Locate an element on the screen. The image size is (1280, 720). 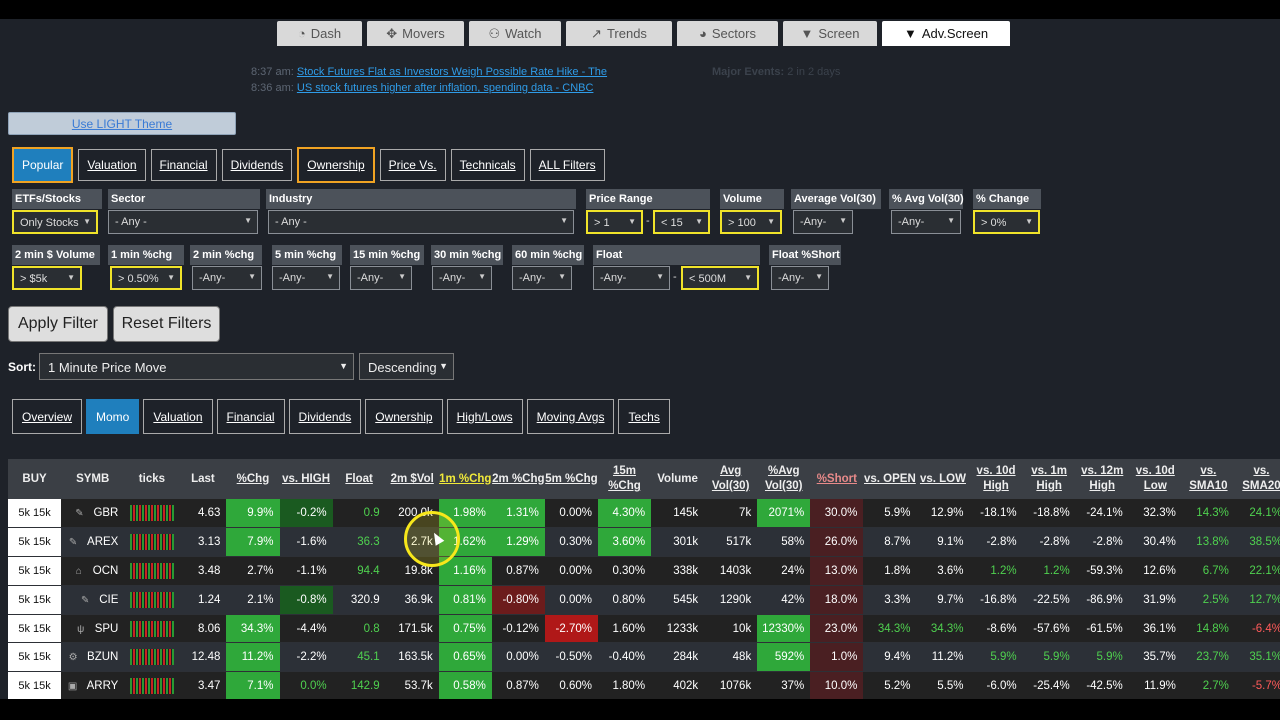
column-header: vs. 10d High is located at coordinates (996, 479).